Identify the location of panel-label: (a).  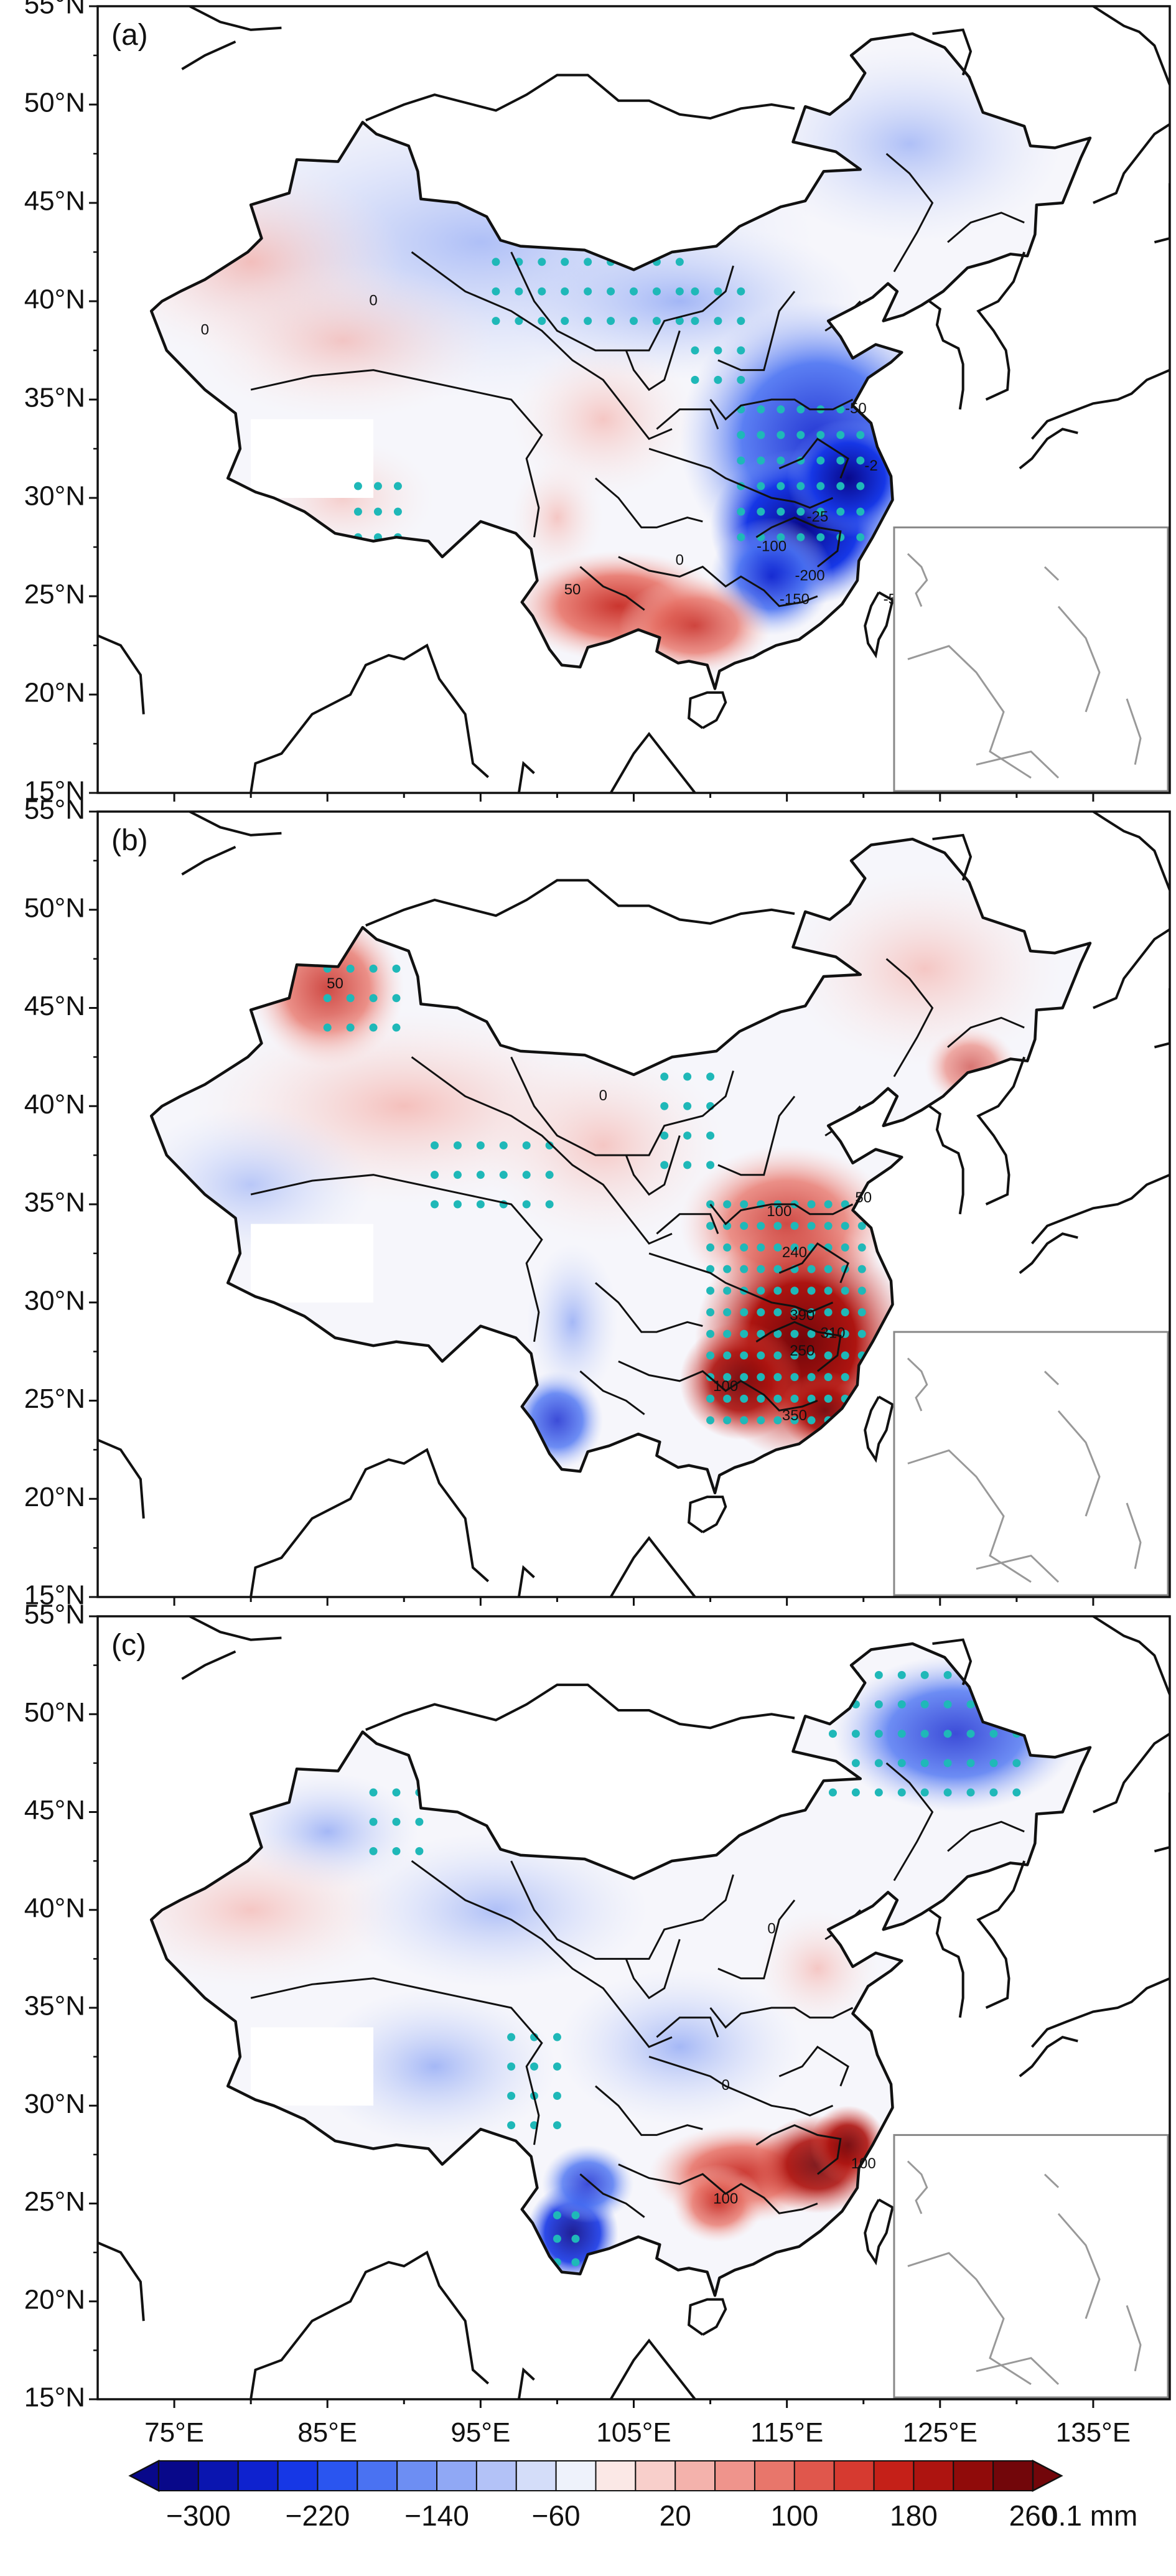
(129, 35).